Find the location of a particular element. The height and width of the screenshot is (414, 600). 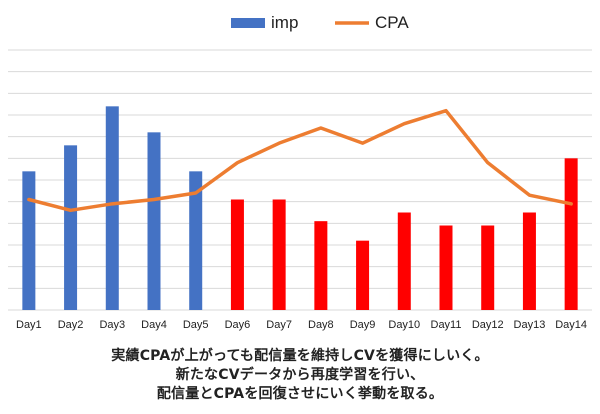

bar-day9 is located at coordinates (363, 275).